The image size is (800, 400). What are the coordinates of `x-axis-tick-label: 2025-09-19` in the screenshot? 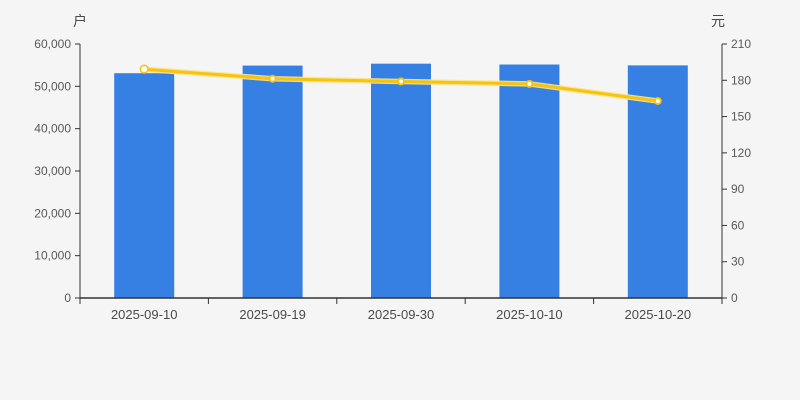 It's located at (272, 314).